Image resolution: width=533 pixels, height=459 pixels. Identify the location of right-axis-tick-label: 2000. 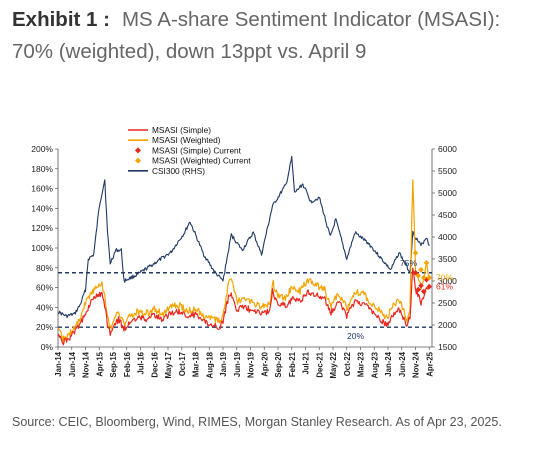
(447, 325).